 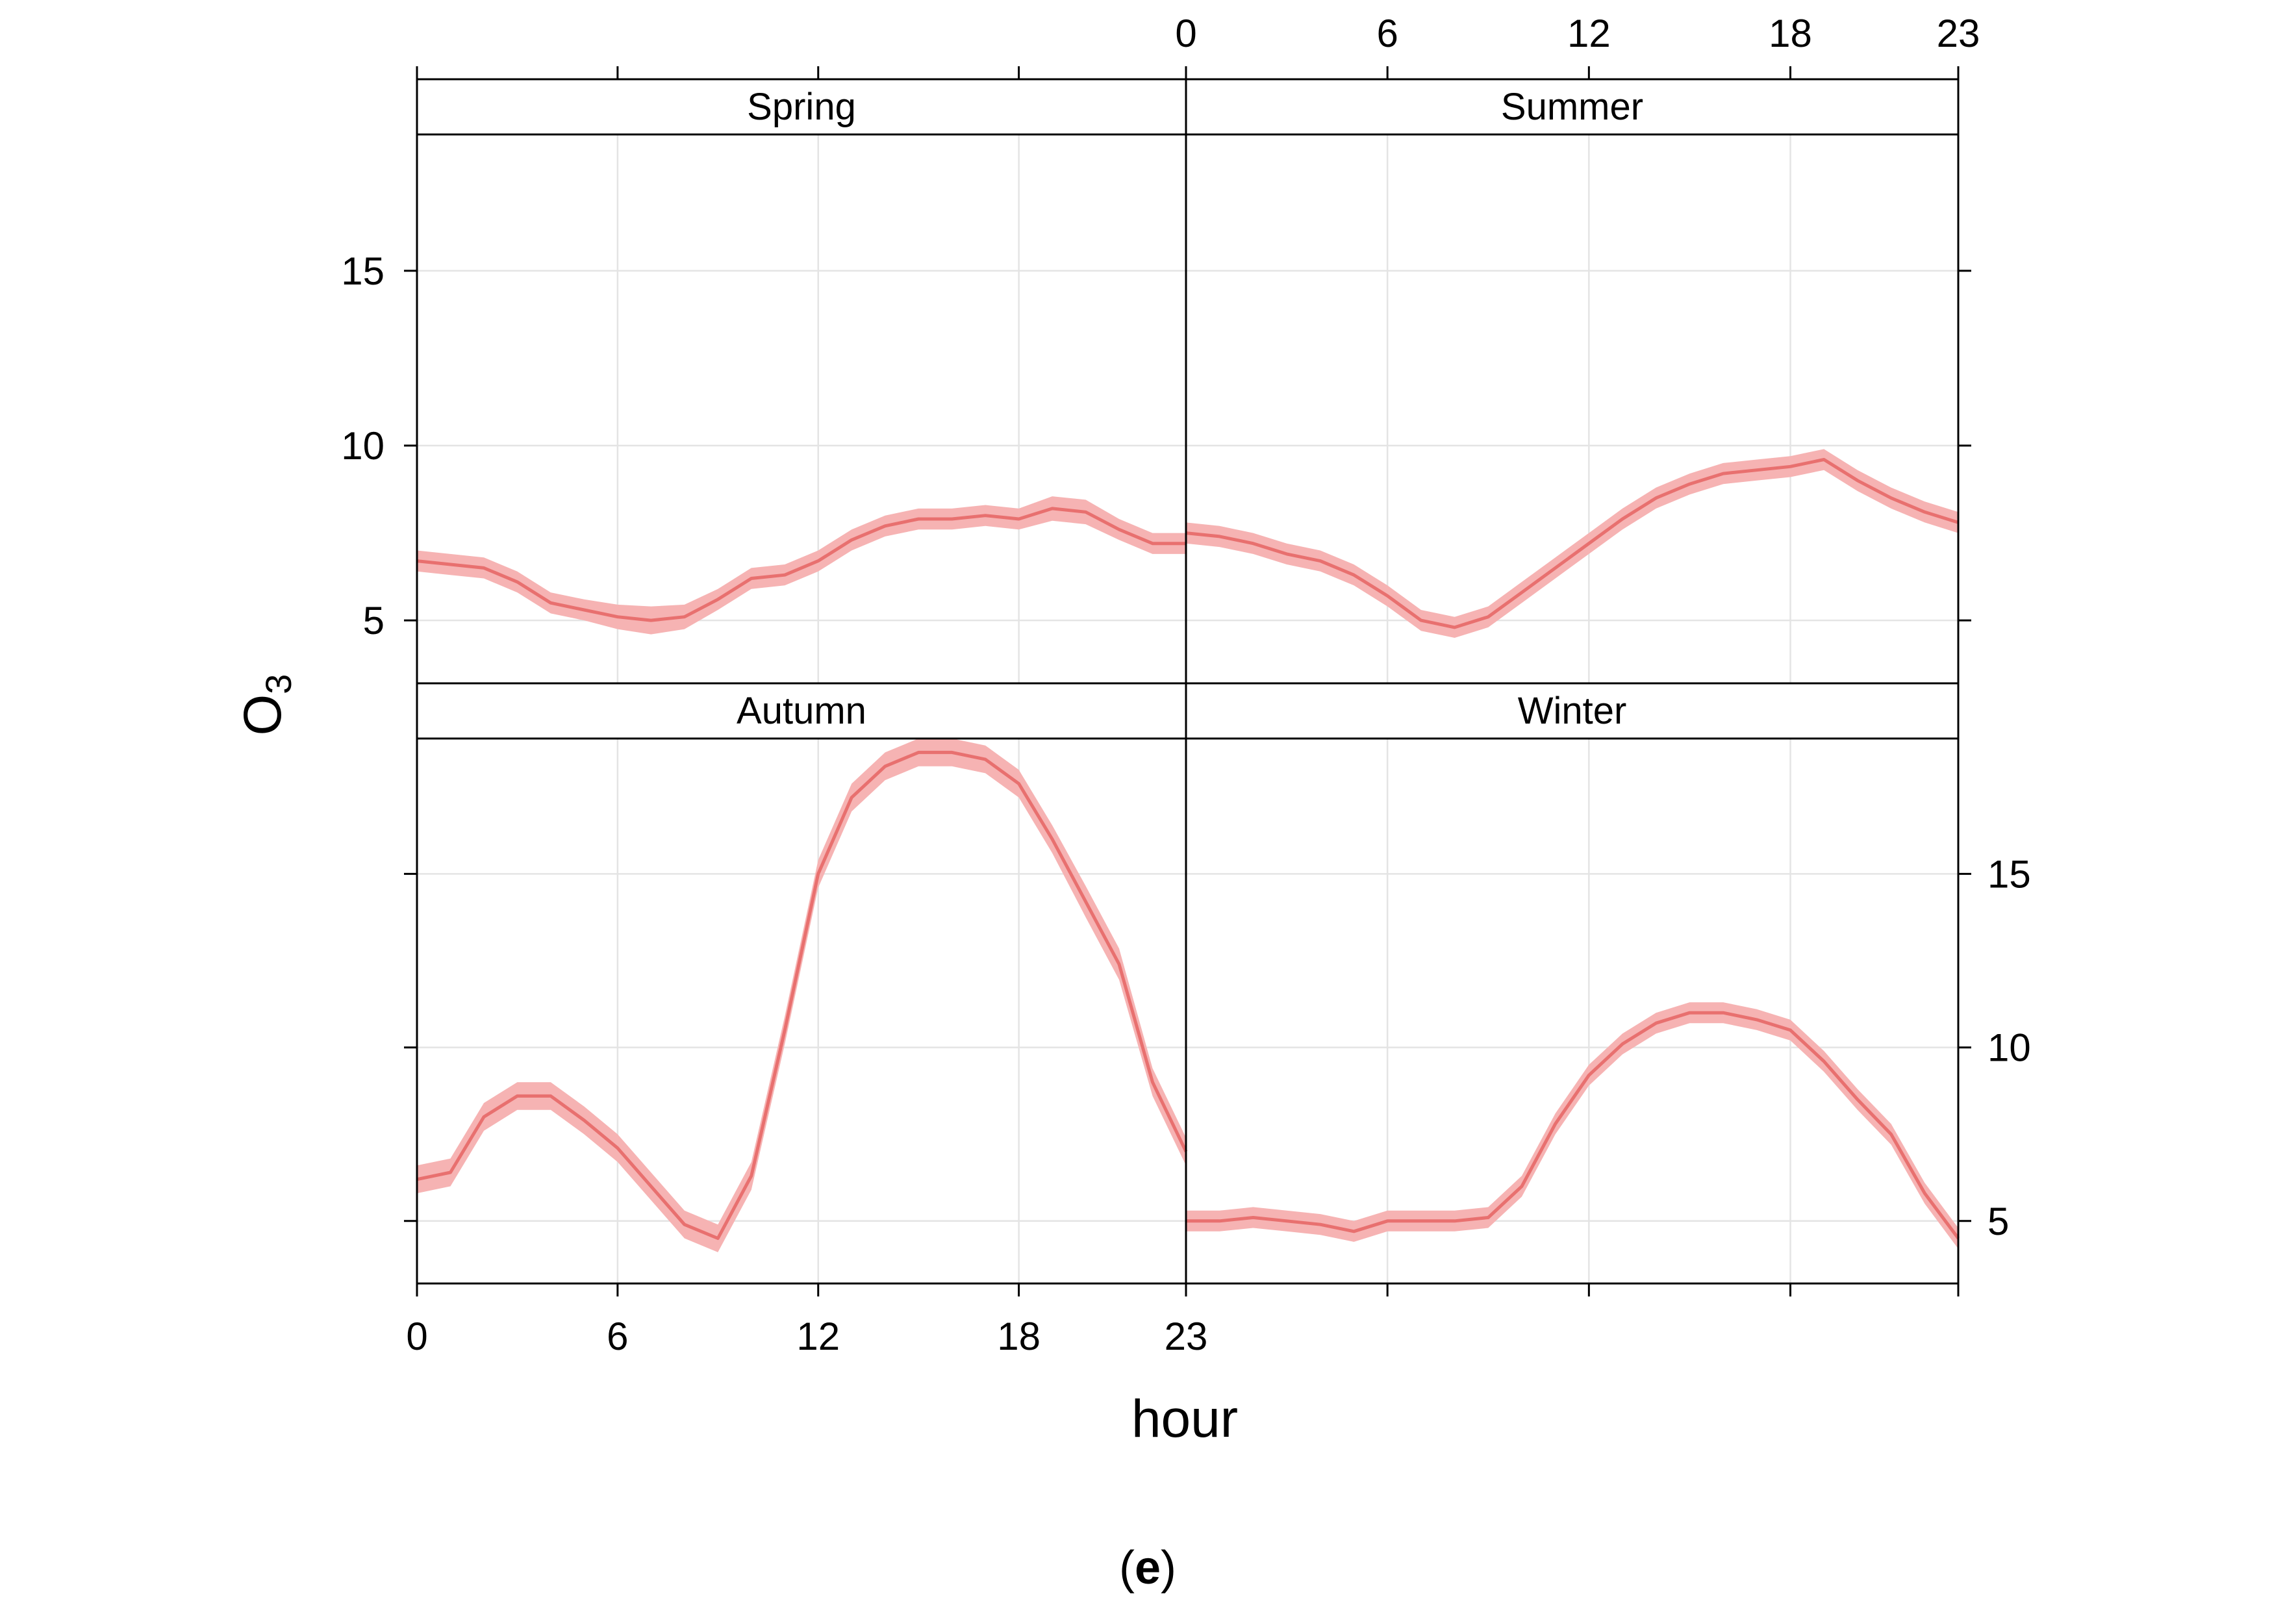 What do you see at coordinates (1589, 33) in the screenshot?
I see `top-x-tick-label: 12` at bounding box center [1589, 33].